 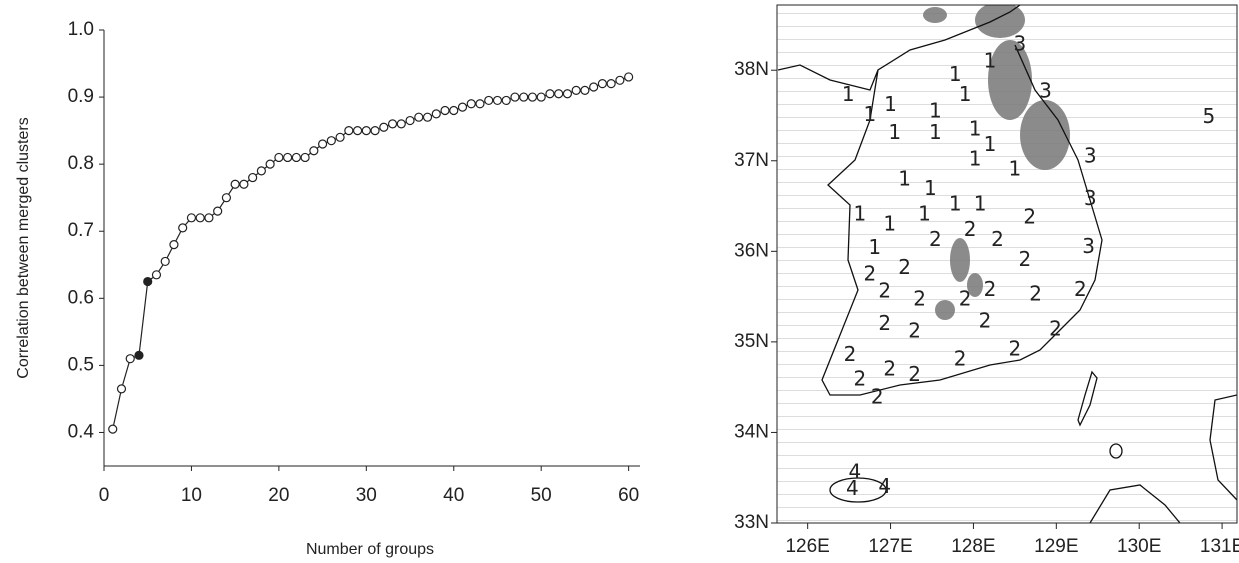 What do you see at coordinates (370, 549) in the screenshot?
I see `x-axis-label: Number of groups` at bounding box center [370, 549].